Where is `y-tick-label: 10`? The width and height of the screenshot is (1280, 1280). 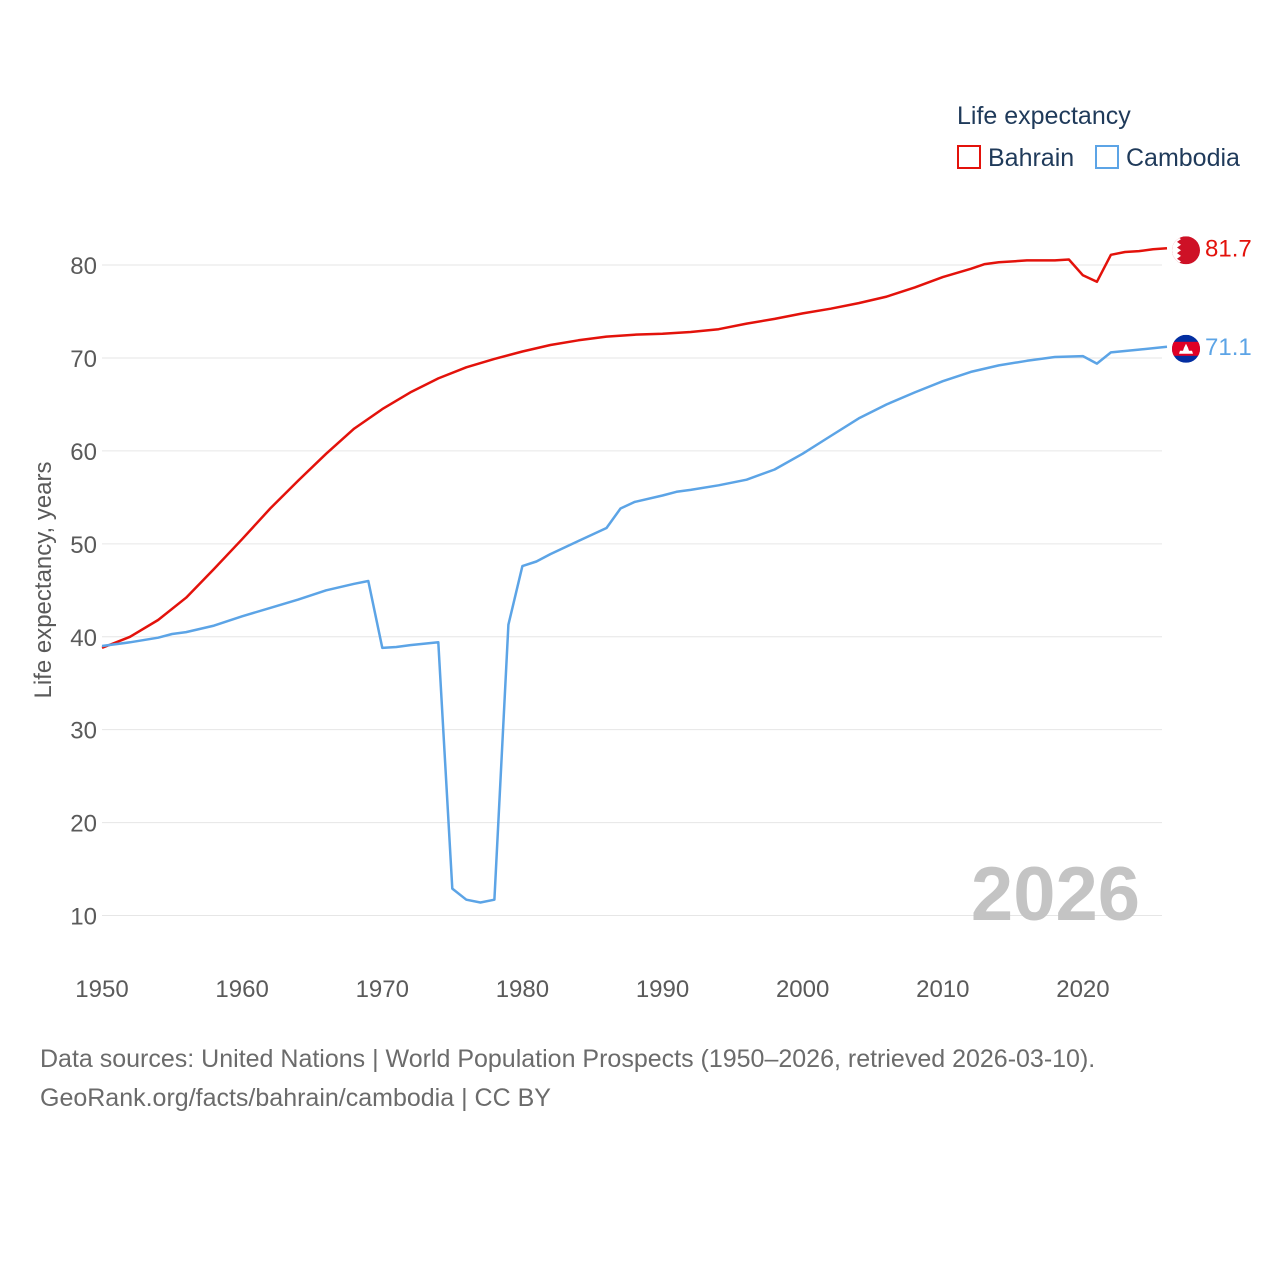
y-tick-label: 10 is located at coordinates (83, 917).